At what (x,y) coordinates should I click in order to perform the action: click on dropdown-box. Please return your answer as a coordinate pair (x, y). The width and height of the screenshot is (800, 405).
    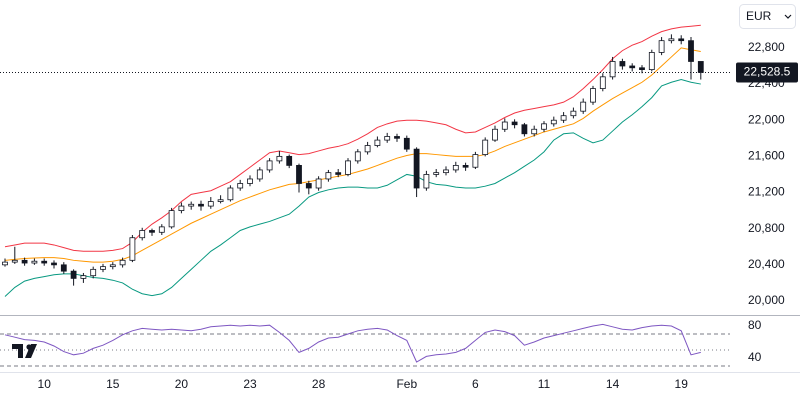
    Looking at the image, I should click on (767, 16).